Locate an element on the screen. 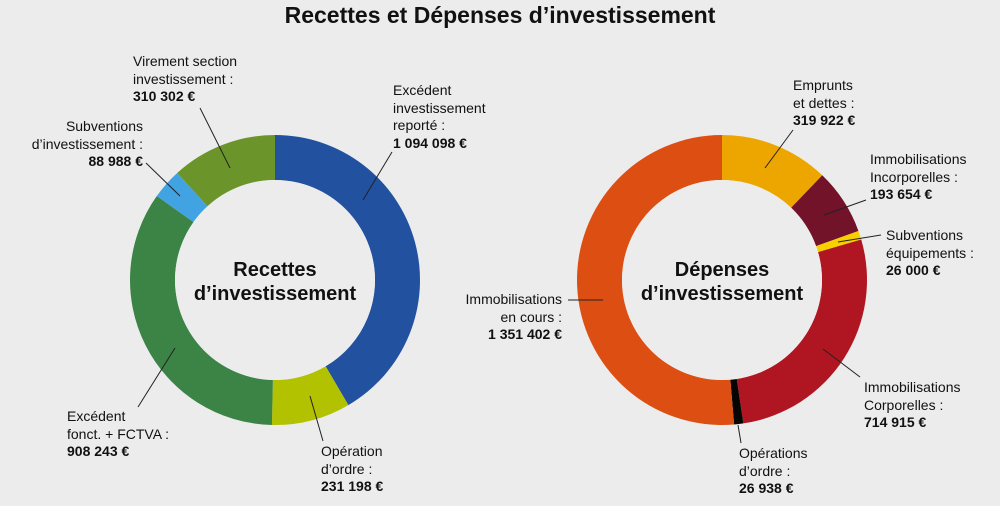  center-label-line: Recettes is located at coordinates (275, 270).